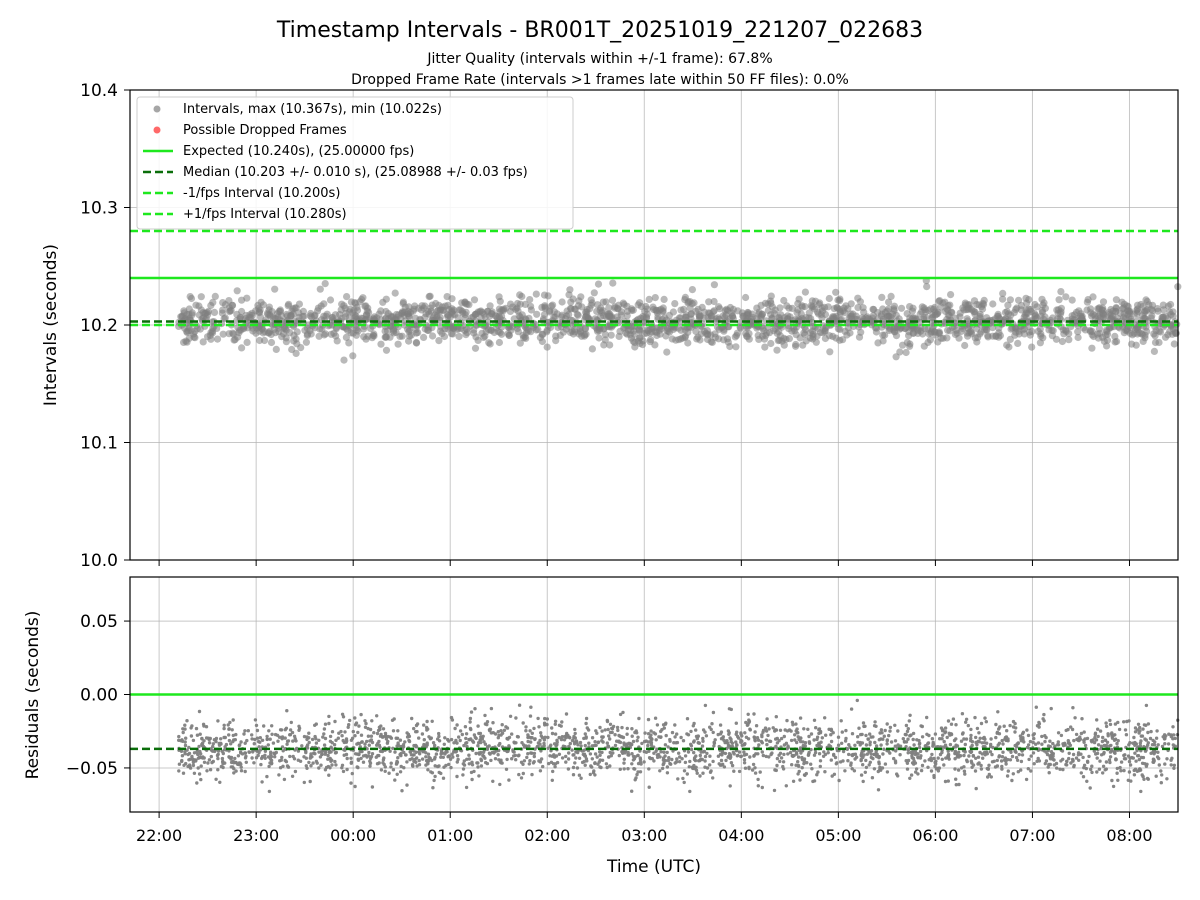  What do you see at coordinates (547, 835) in the screenshot?
I see `x-tick-label: 02:00` at bounding box center [547, 835].